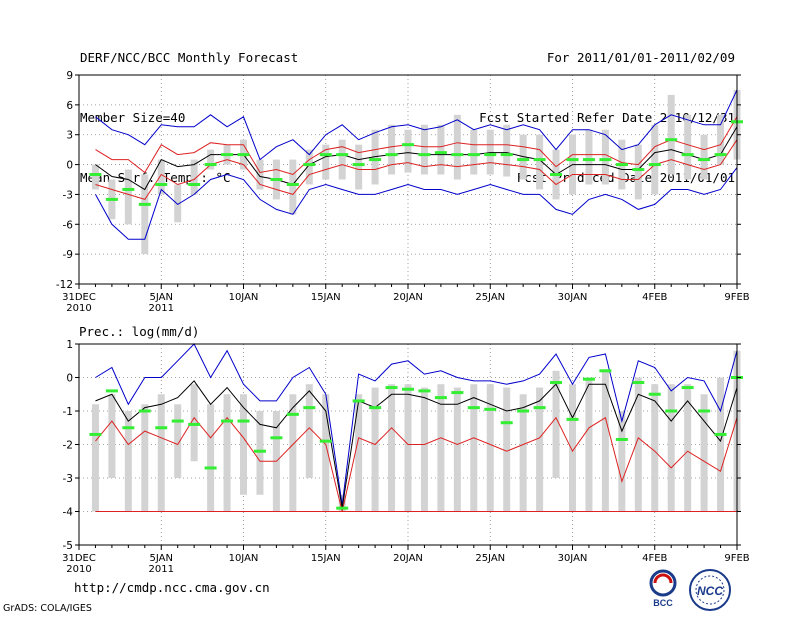 The image size is (800, 618). What do you see at coordinates (64, 285) in the screenshot?
I see `y-tick-label: -12` at bounding box center [64, 285].